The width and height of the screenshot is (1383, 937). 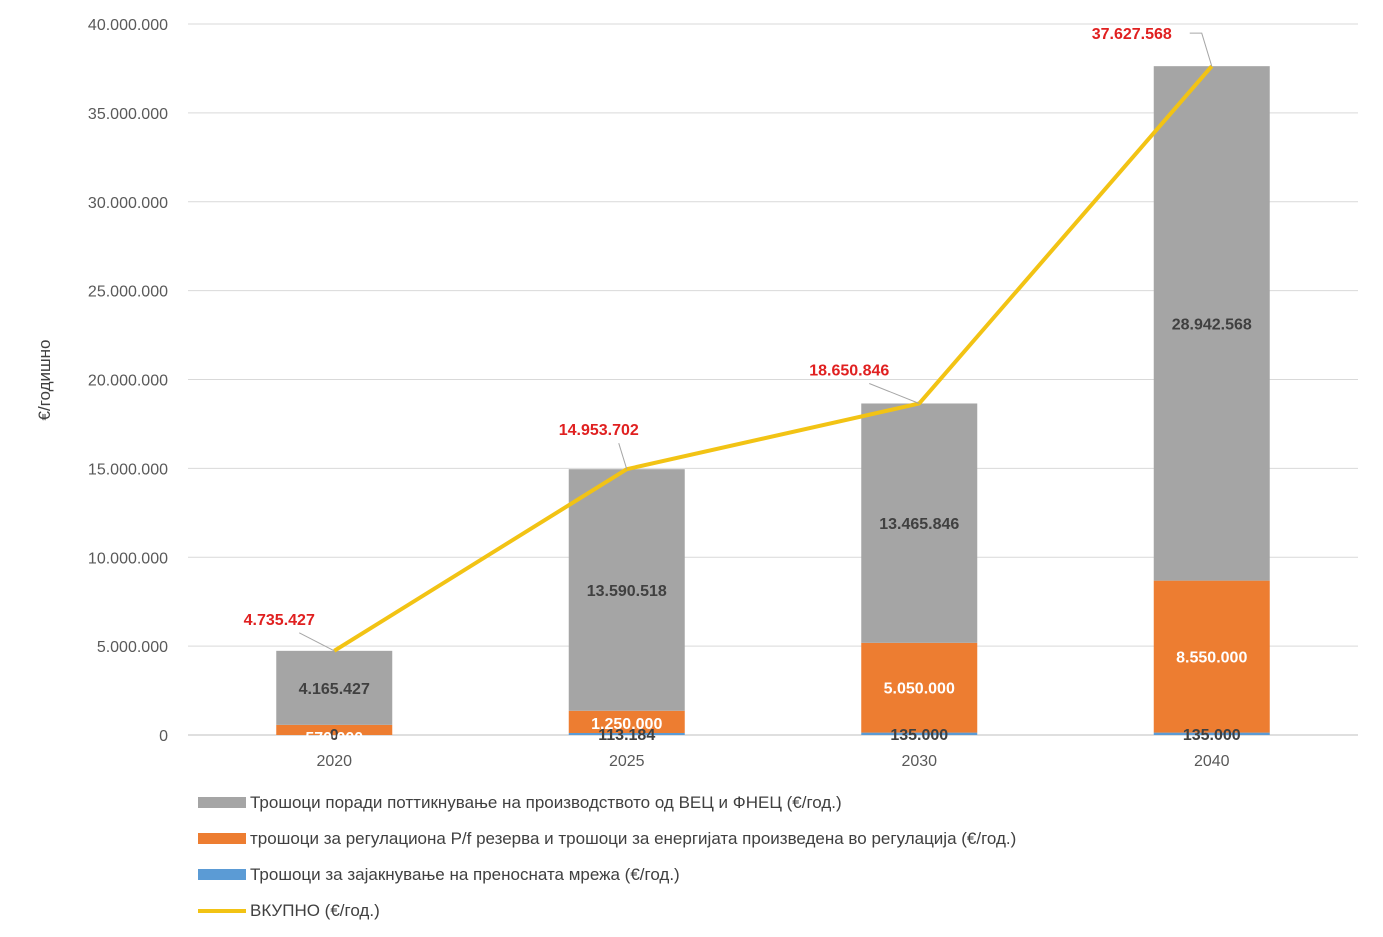 I want to click on legend-label: ВКУПНО (€/год.), so click(x=315, y=910).